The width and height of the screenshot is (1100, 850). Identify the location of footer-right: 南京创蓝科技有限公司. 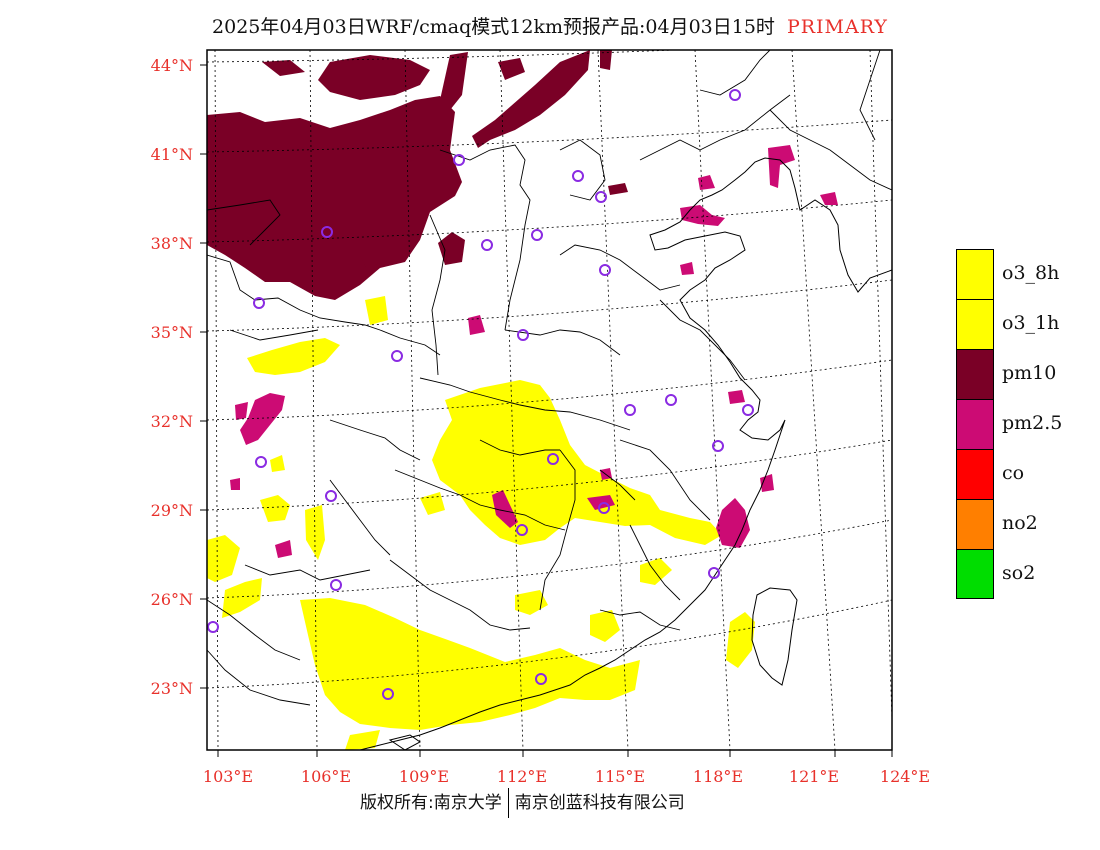
(599, 803).